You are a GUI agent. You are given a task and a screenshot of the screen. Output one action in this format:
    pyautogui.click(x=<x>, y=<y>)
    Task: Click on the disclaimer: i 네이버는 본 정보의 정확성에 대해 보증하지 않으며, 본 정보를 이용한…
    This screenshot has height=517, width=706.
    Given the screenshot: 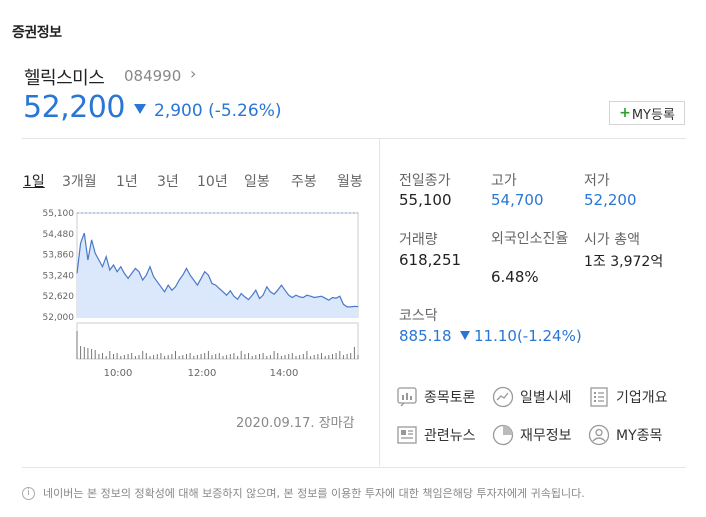 What is the action you would take?
    pyautogui.click(x=303, y=493)
    